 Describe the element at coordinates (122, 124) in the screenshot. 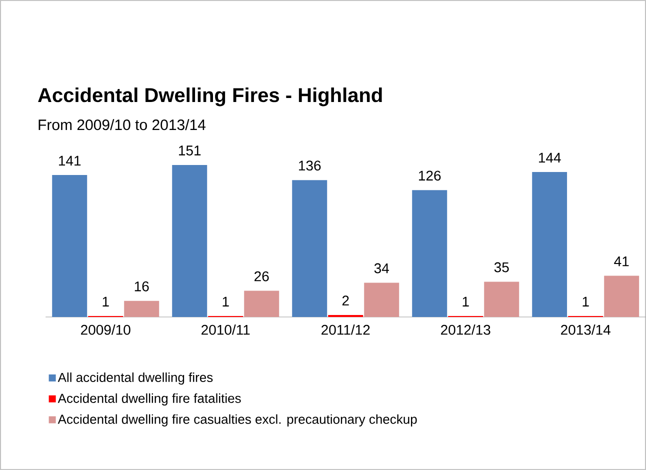

I see `chart-subtitle: From 2009/10 to 2013/14` at that location.